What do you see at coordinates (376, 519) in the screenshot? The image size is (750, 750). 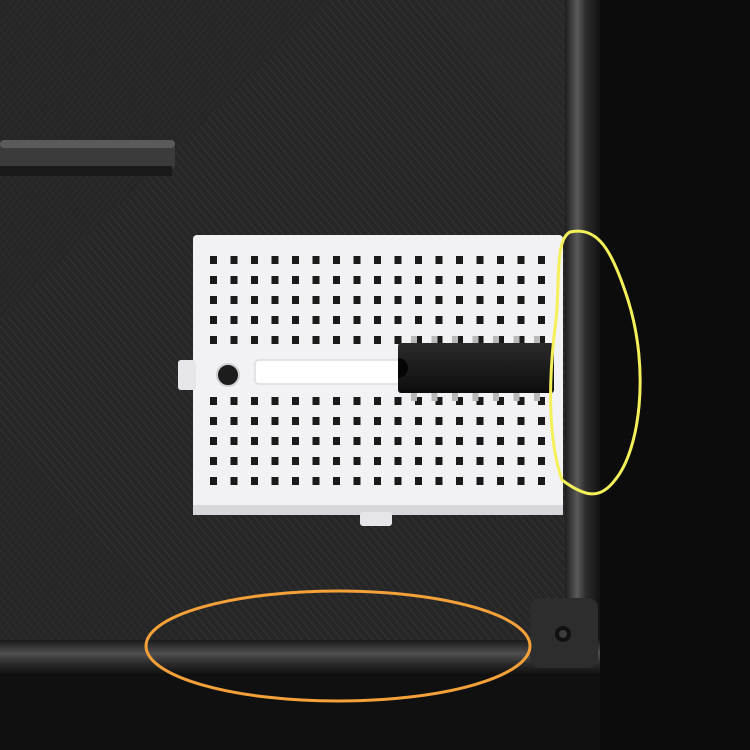 I see `breadboard-bottom-tab` at bounding box center [376, 519].